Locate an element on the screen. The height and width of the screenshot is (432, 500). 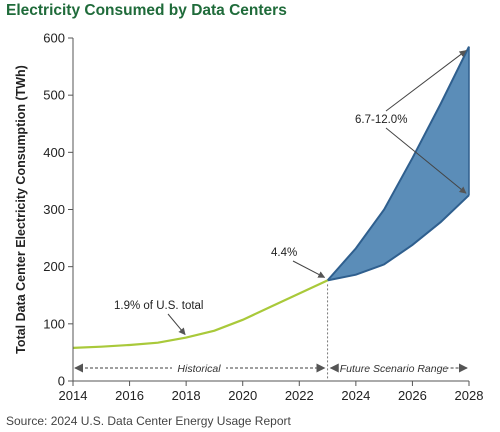
annotation-historical-share: 1.9% of U.S. total is located at coordinates (159, 306).